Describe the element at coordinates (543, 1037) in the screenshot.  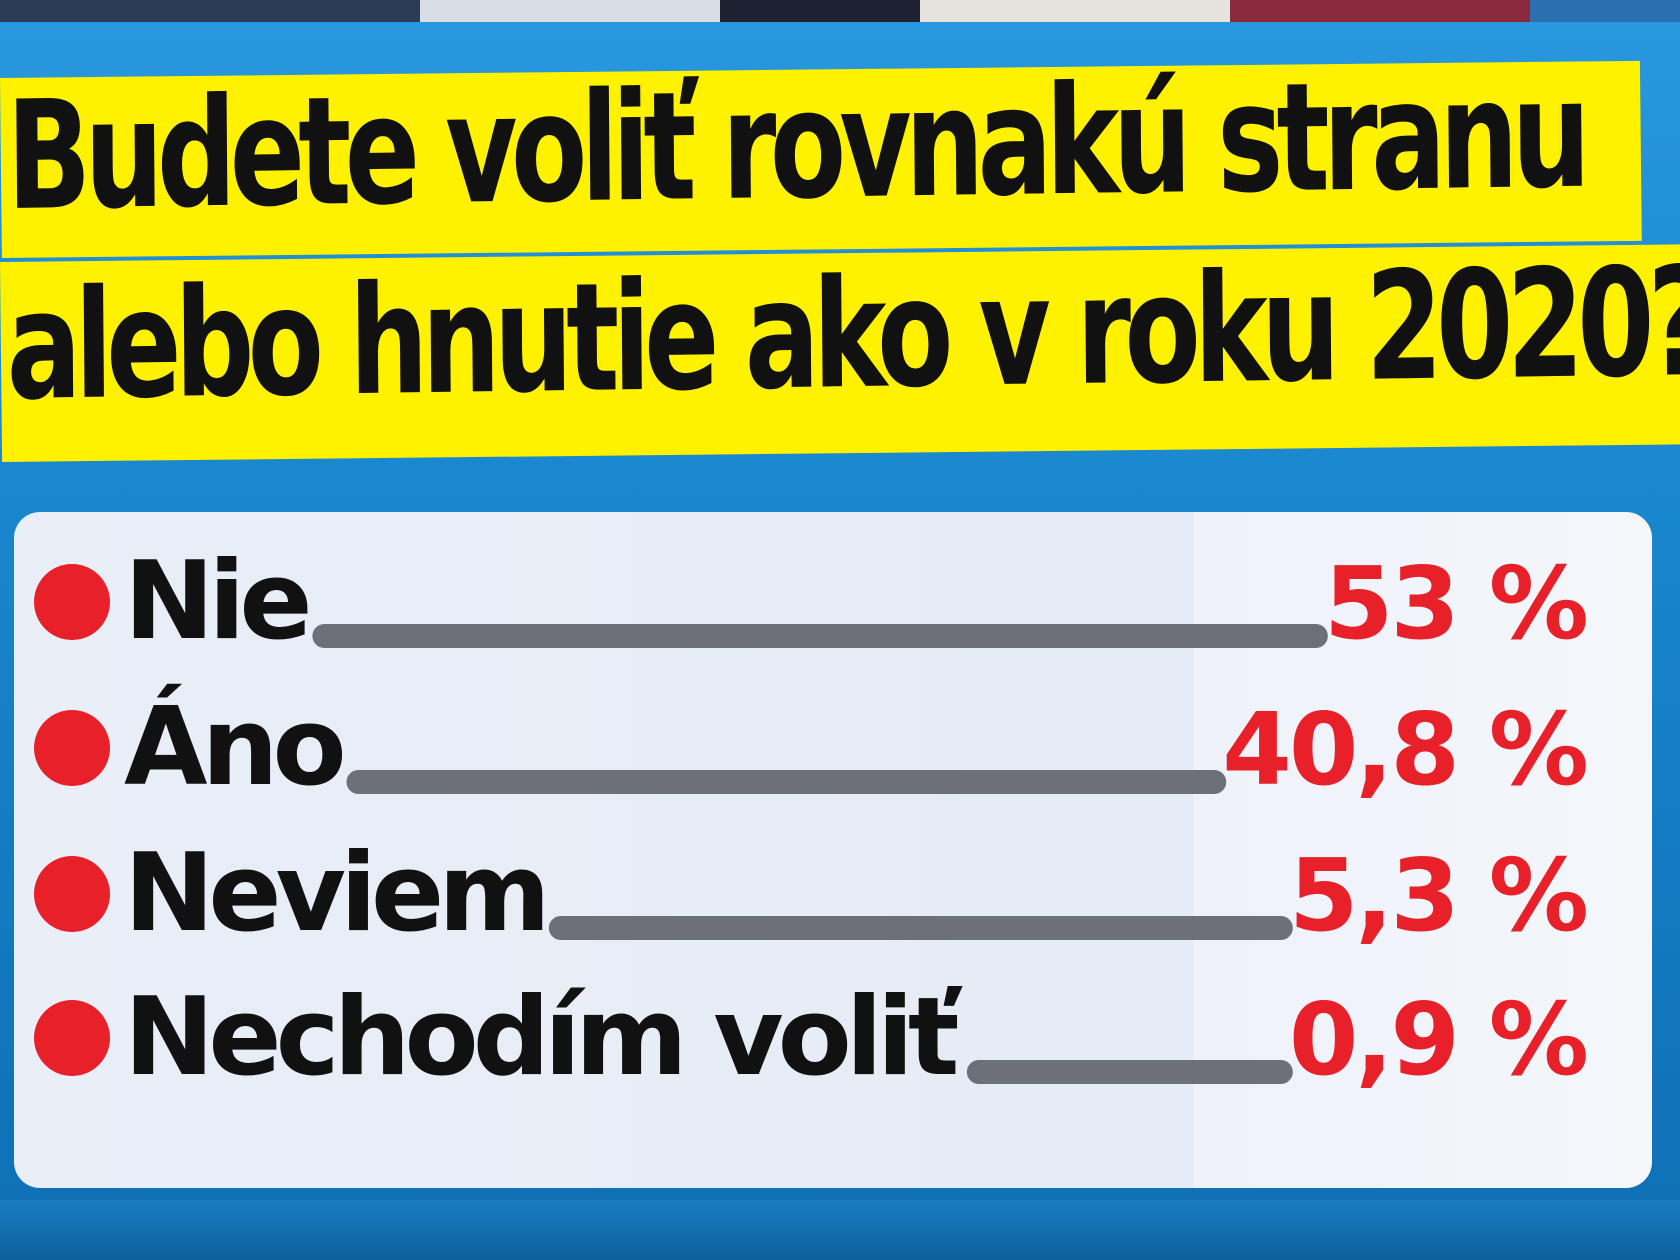
I see `row-label: Nechodím voliť` at that location.